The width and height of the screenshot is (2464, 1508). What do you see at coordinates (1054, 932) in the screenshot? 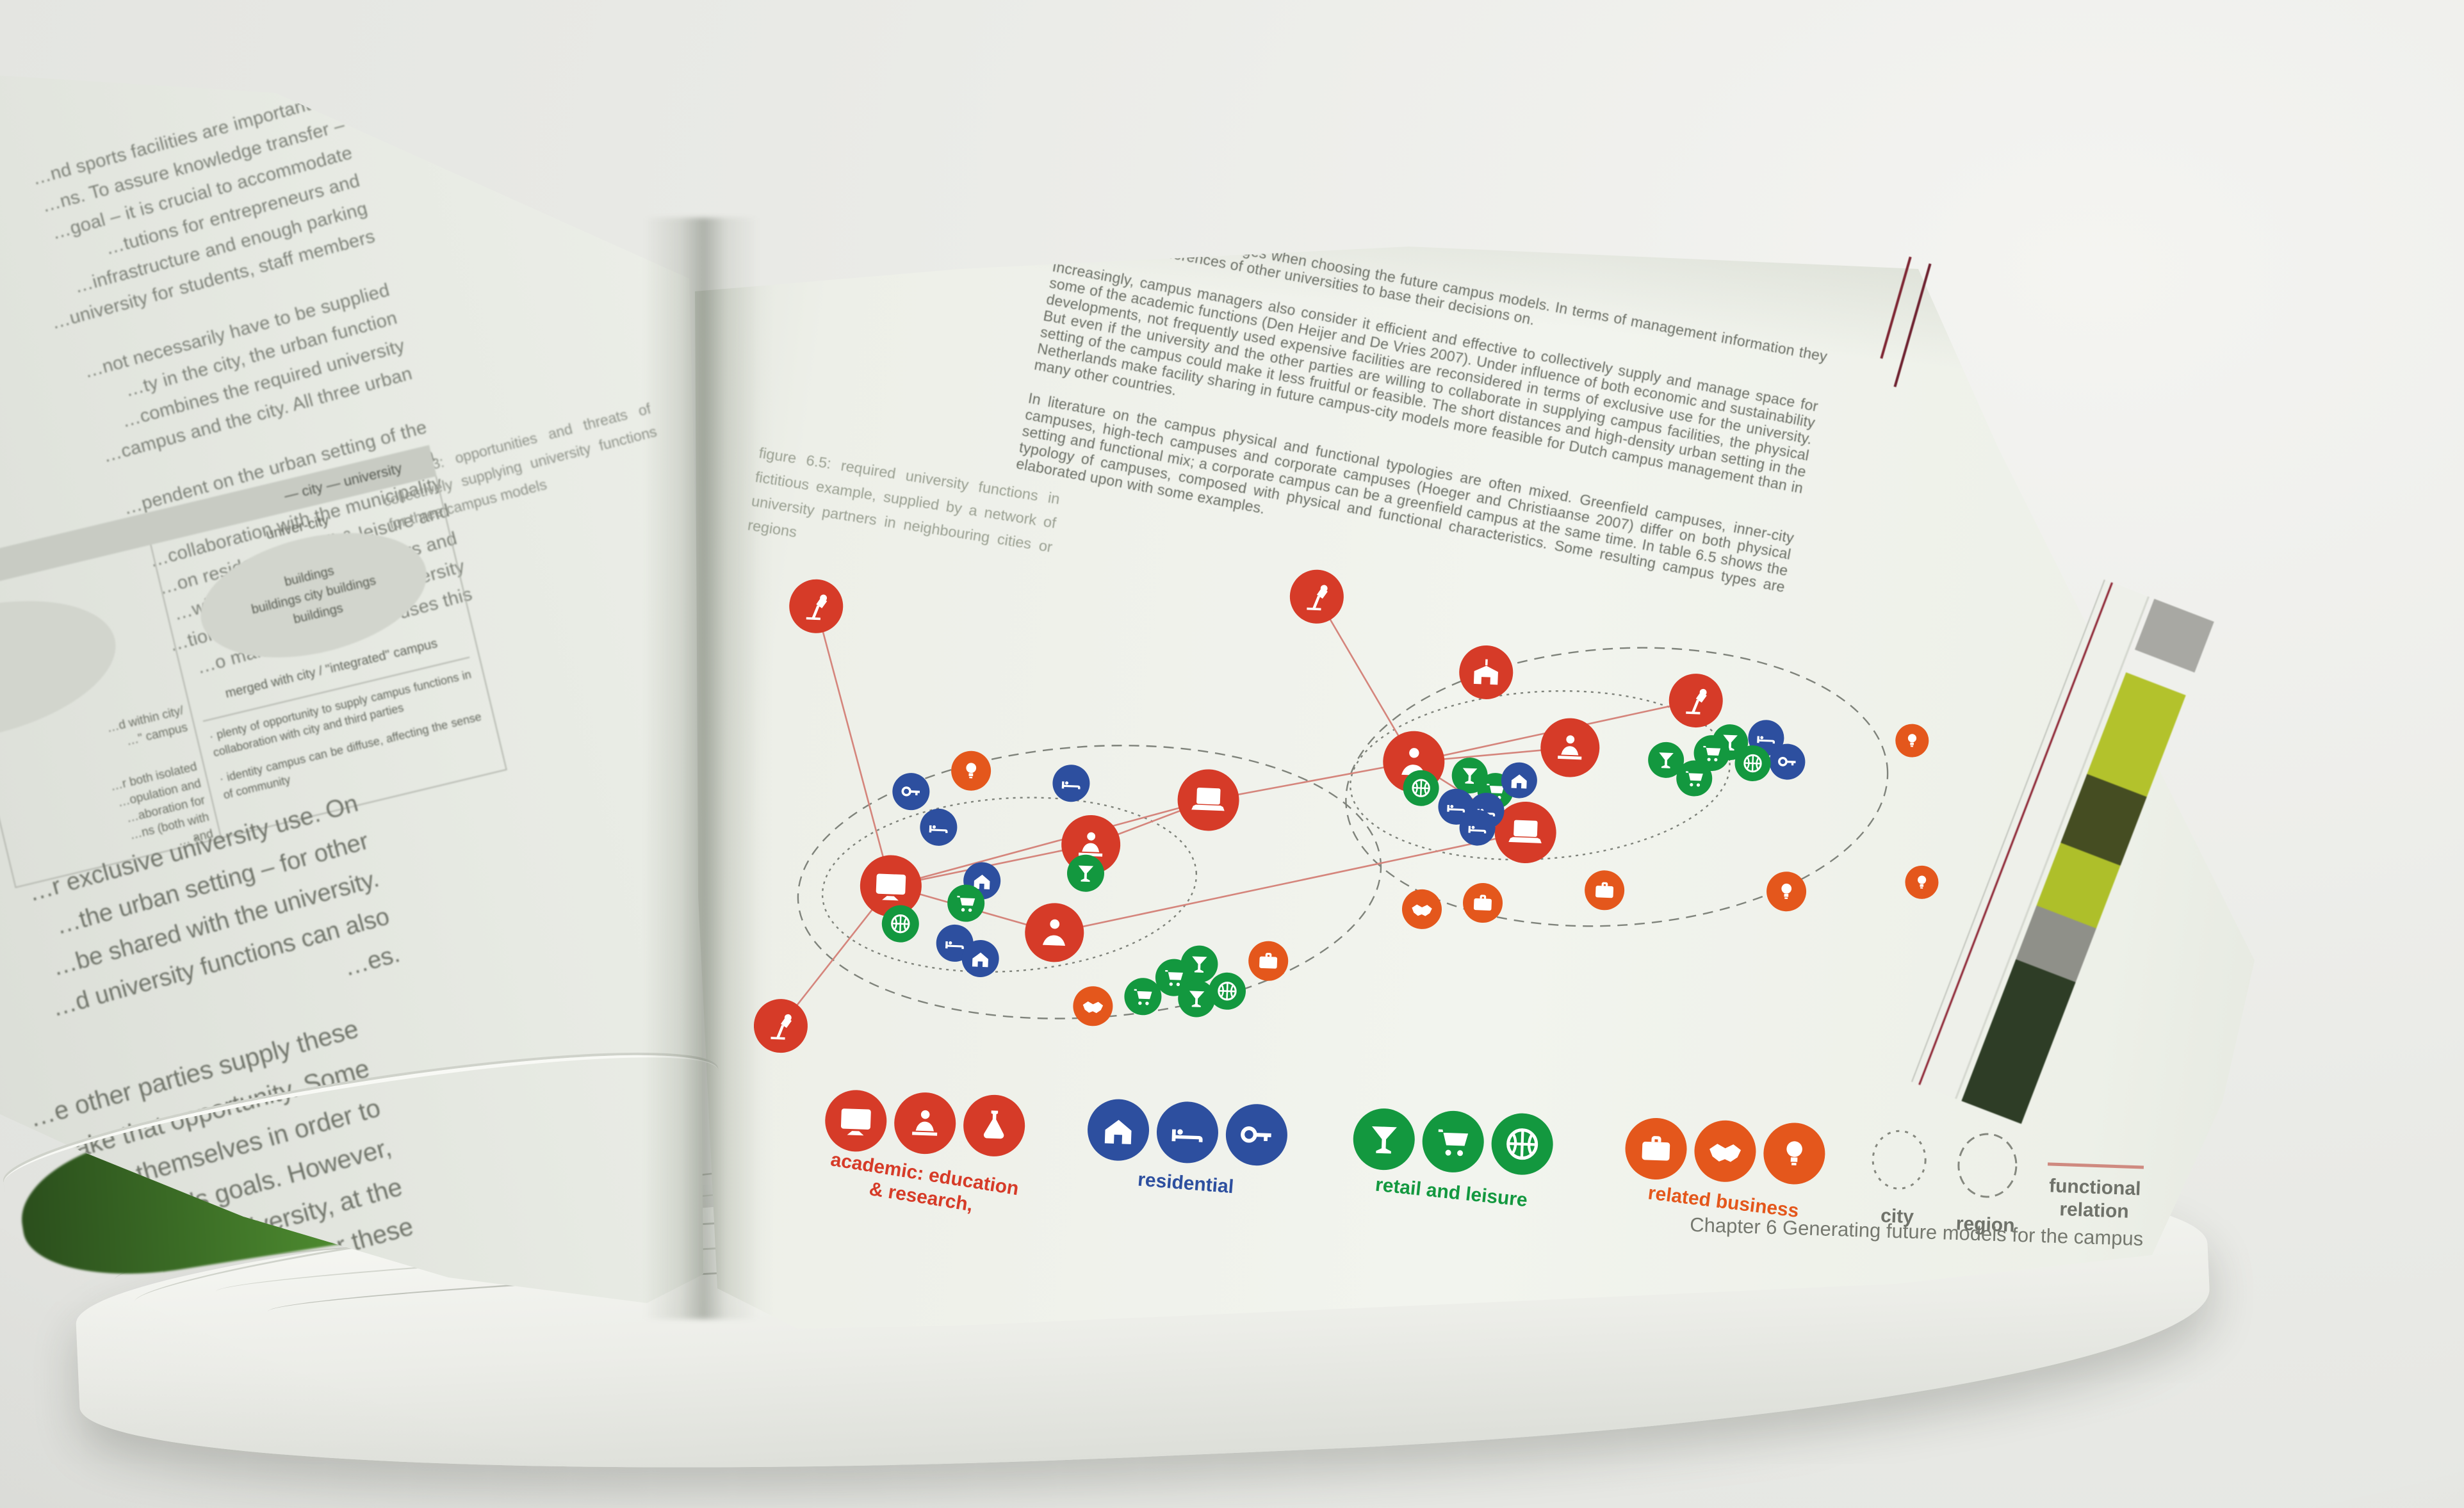
I see `person-icon` at bounding box center [1054, 932].